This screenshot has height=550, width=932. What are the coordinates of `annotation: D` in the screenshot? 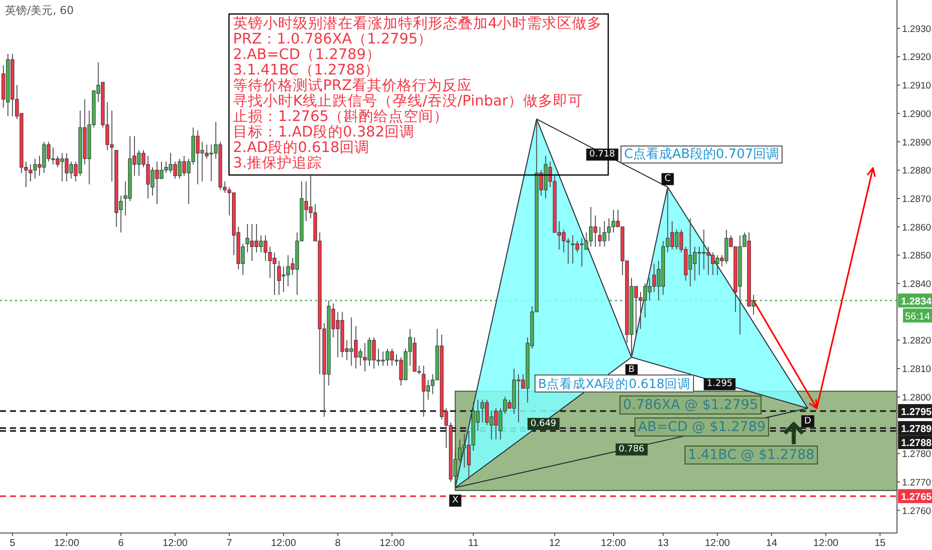 It's located at (808, 421).